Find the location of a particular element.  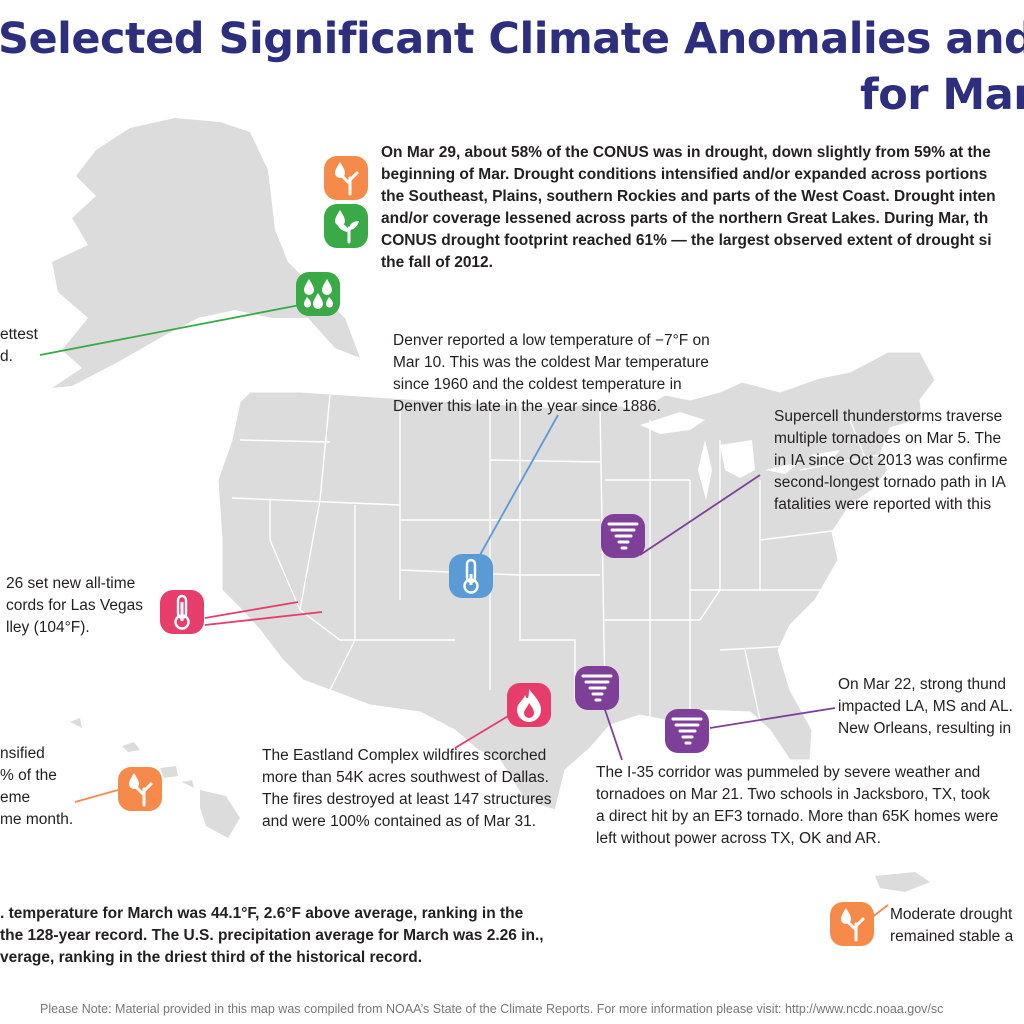

thermometer-heat-icon is located at coordinates (182, 612).